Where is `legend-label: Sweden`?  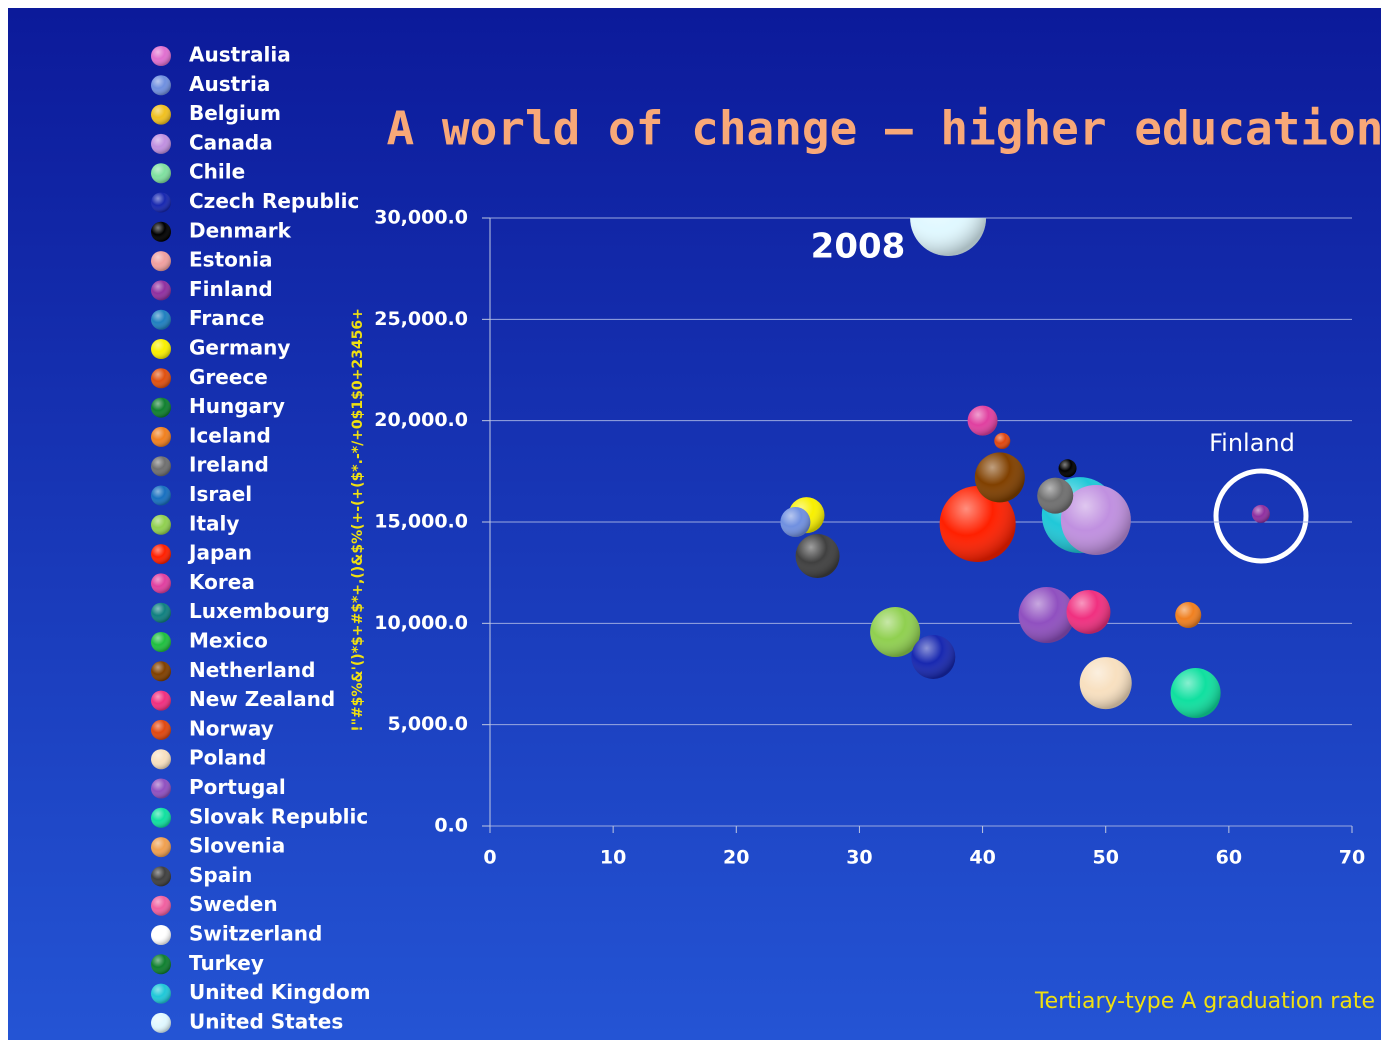 legend-label: Sweden is located at coordinates (233, 904).